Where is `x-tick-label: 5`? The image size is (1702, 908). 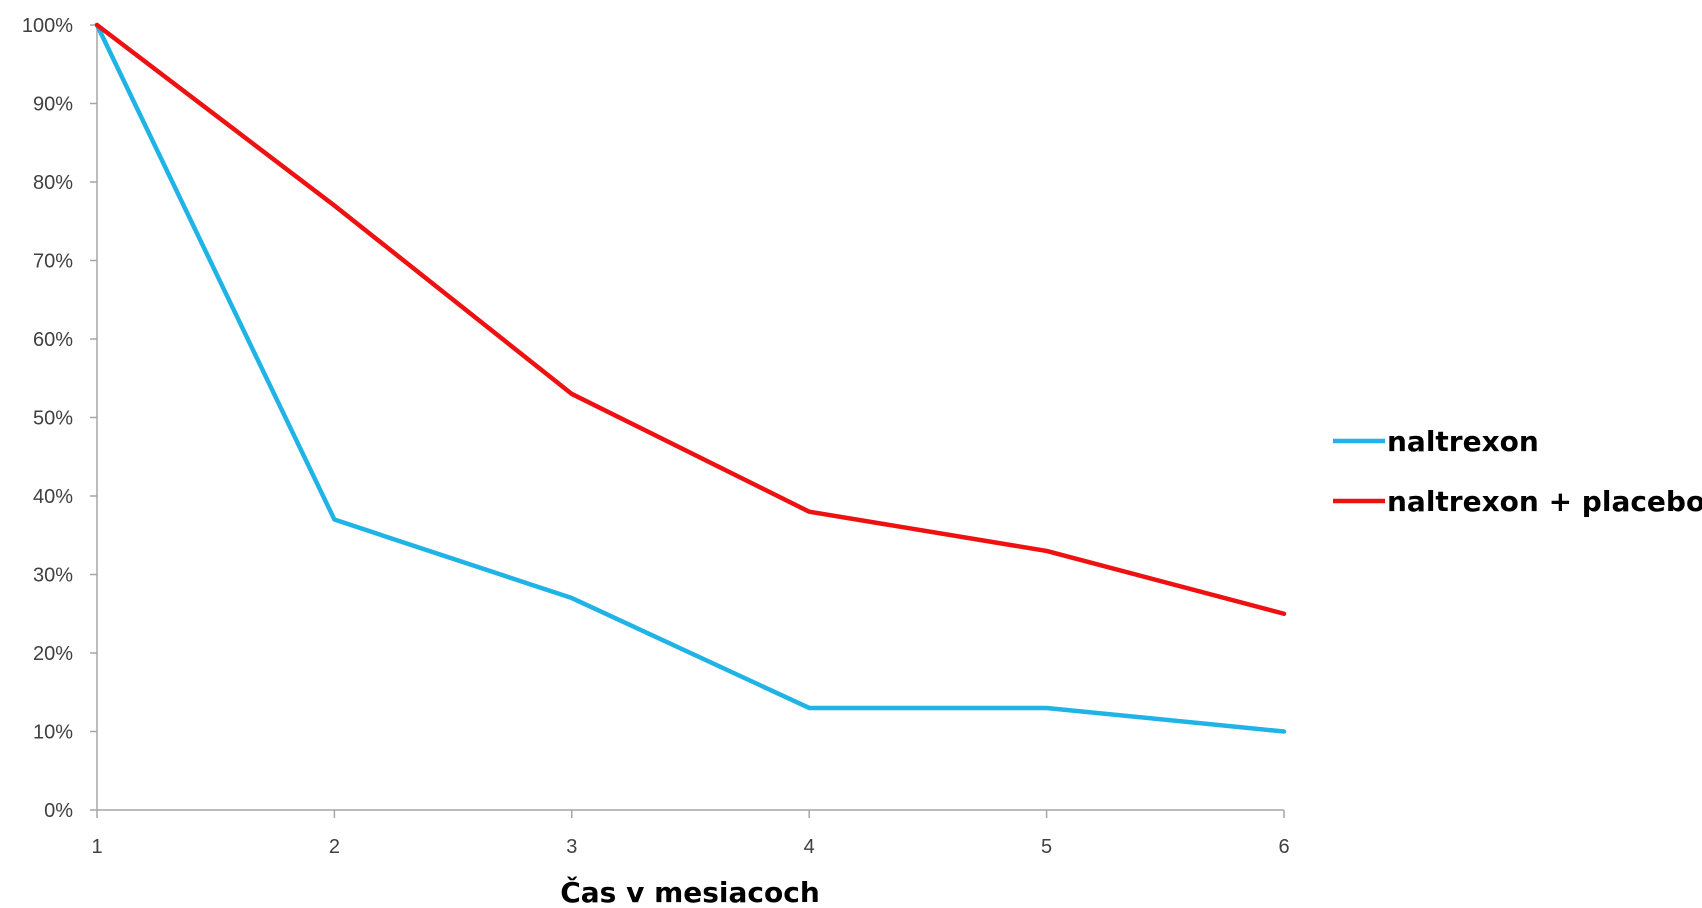 x-tick-label: 5 is located at coordinates (1046, 847).